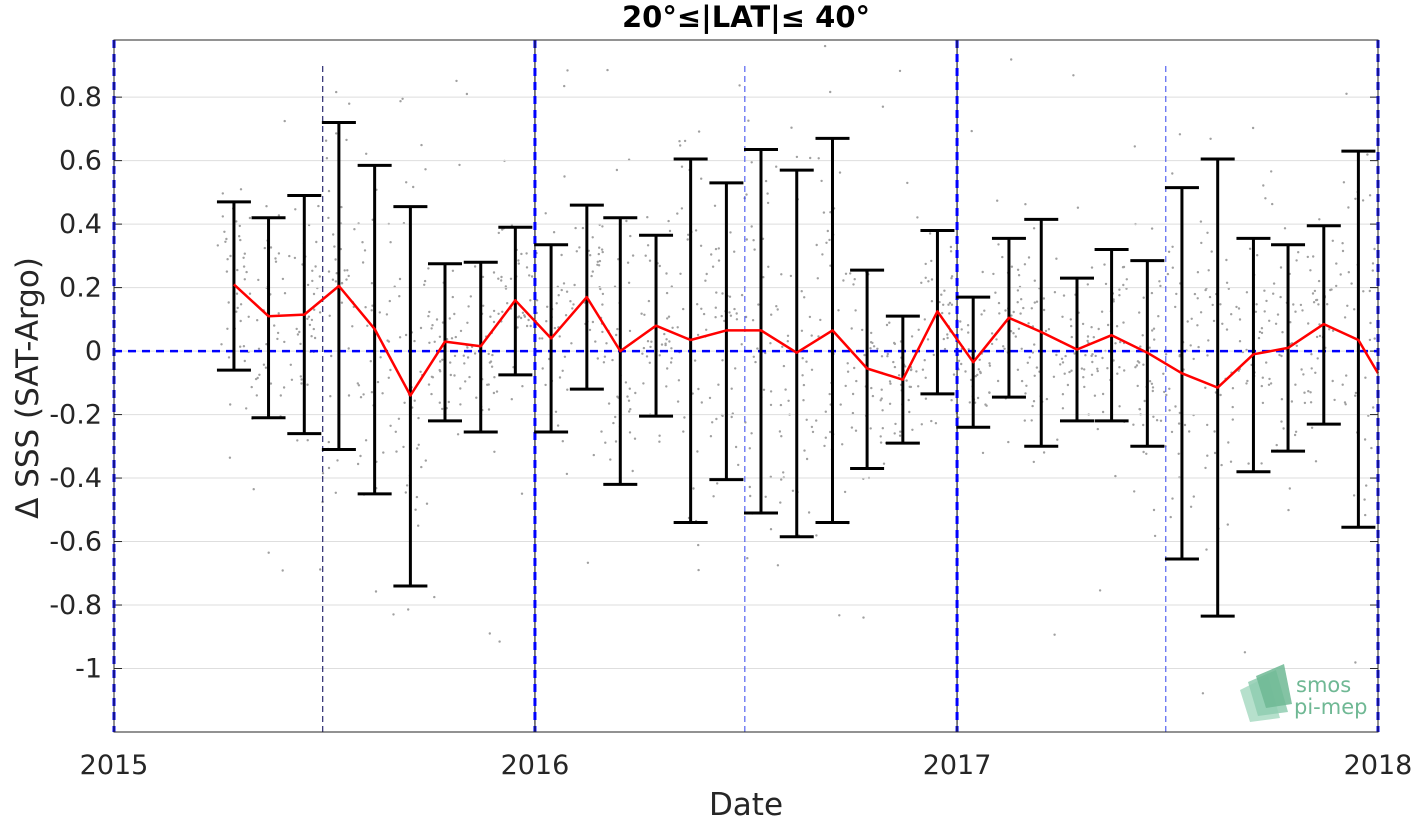  Describe the element at coordinates (80, 97) in the screenshot. I see `y-tick-label: 0.8` at that location.